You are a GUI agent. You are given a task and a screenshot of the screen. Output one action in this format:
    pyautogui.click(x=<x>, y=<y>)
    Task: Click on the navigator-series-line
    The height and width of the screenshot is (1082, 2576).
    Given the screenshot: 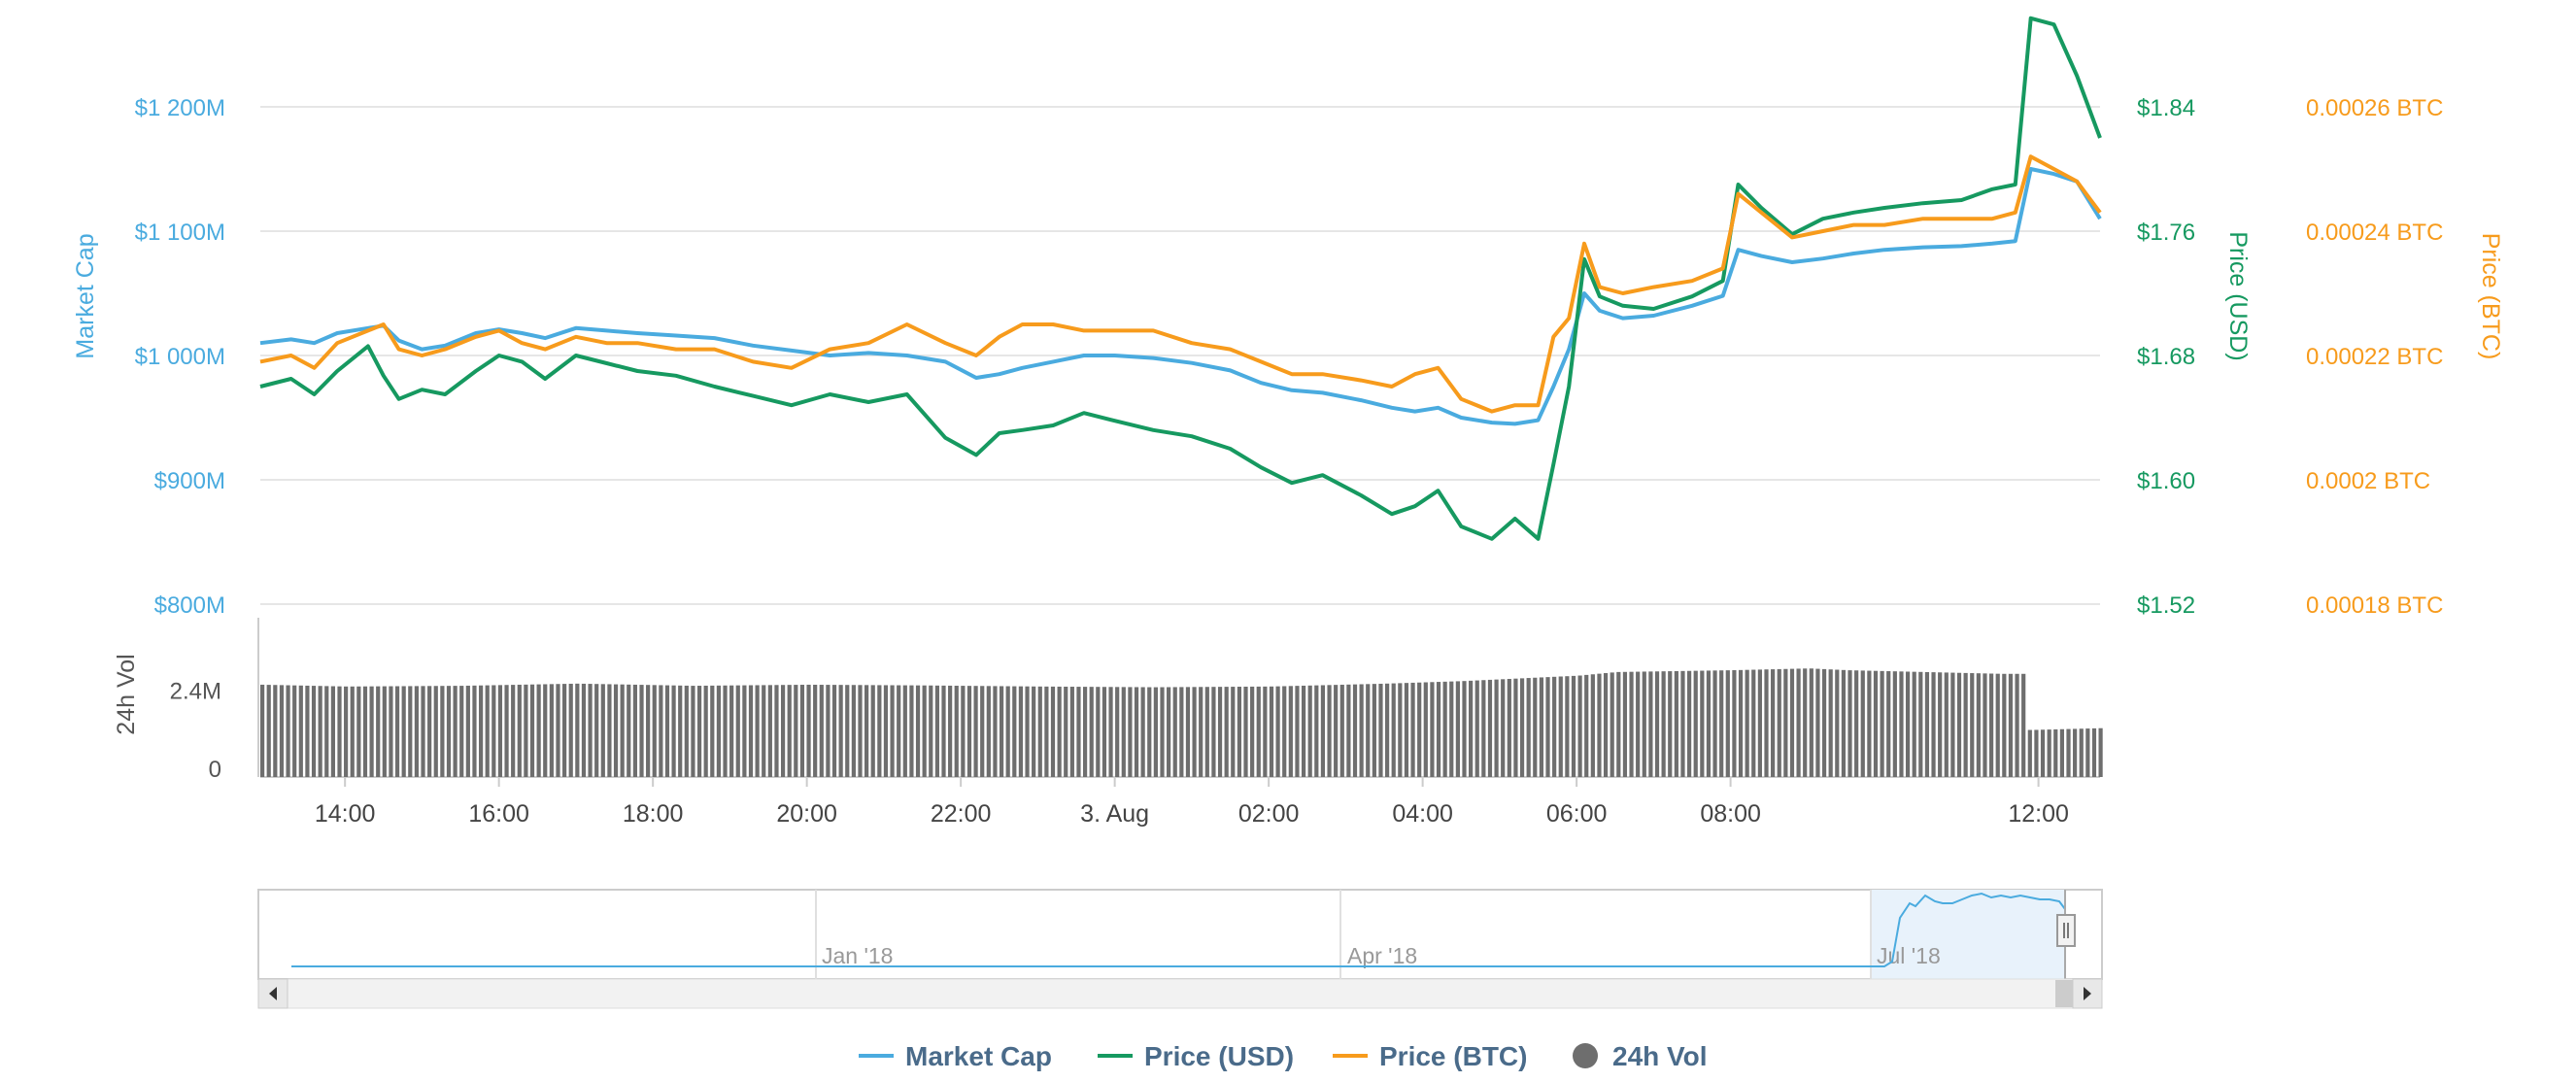 What is the action you would take?
    pyautogui.click(x=1178, y=929)
    